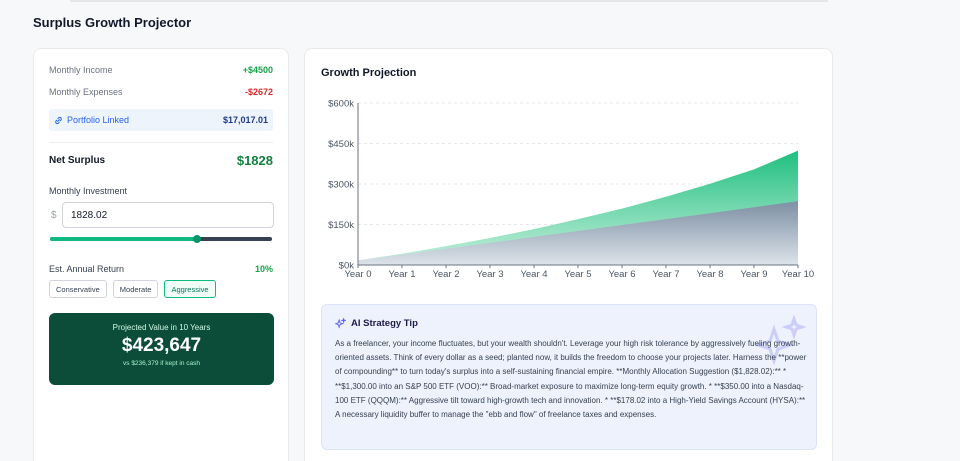 The width and height of the screenshot is (960, 461). What do you see at coordinates (168, 215) in the screenshot?
I see `monthly-investment-input` at bounding box center [168, 215].